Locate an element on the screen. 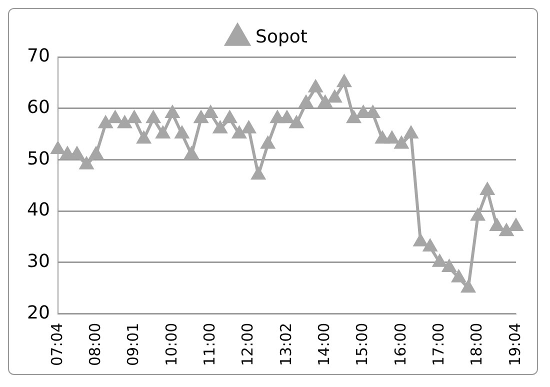  x-tick-label: 07:04 is located at coordinates (57, 344).